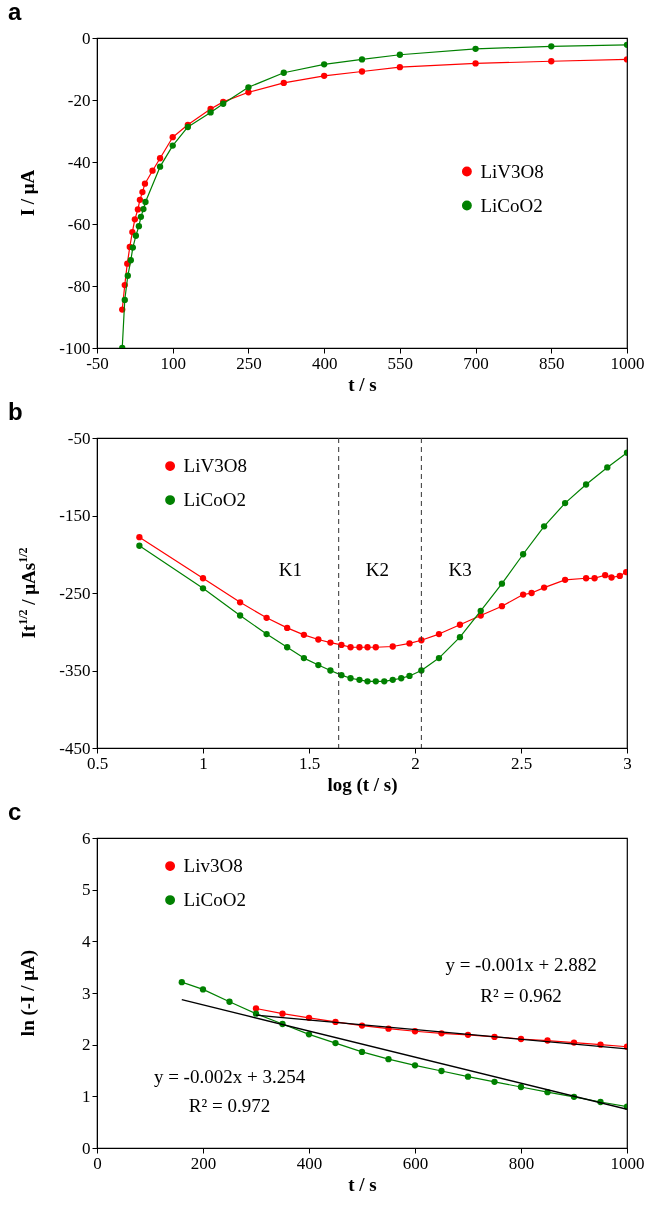 The height and width of the screenshot is (1206, 646). I want to click on annotation: K2, so click(377, 569).